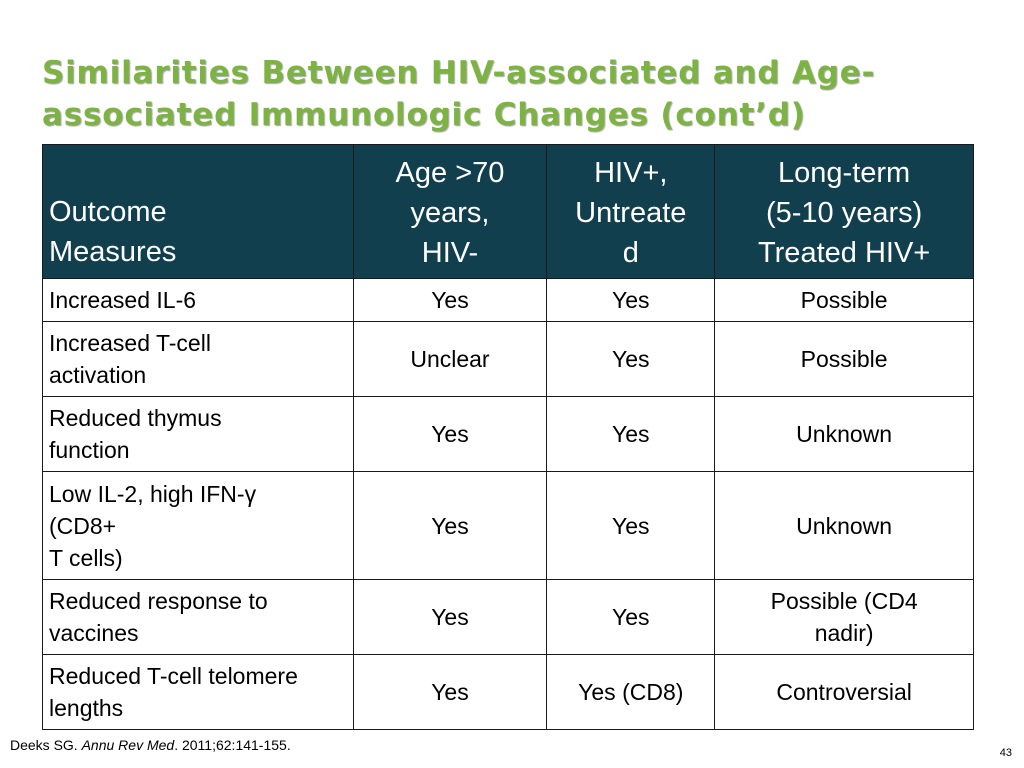 The image size is (1024, 768). Describe the element at coordinates (113, 252) in the screenshot. I see `header-text-line: Measures` at that location.